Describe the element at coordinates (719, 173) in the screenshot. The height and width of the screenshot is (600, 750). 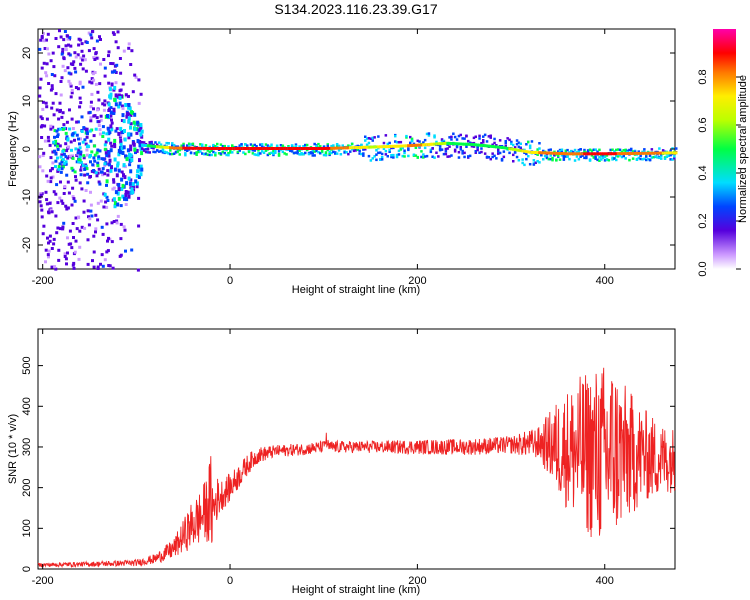
I see `colorbar-ticks: 0.00.20.40.60.8` at that location.